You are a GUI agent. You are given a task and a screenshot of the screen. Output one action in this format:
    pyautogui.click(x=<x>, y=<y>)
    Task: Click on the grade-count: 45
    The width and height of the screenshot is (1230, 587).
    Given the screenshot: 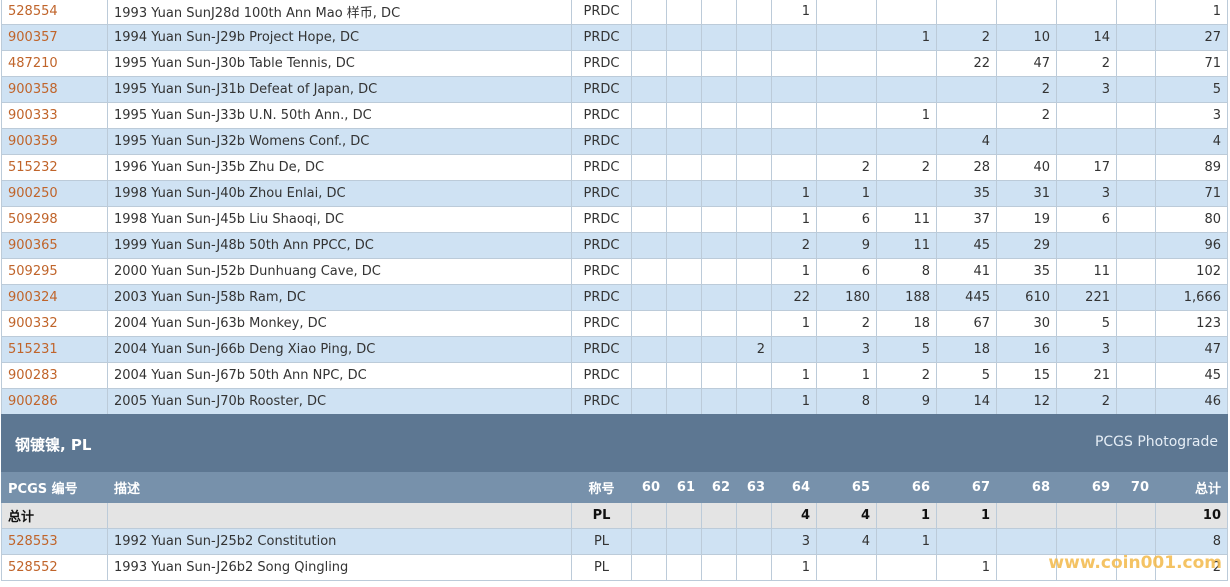 What is the action you would take?
    pyautogui.click(x=966, y=245)
    